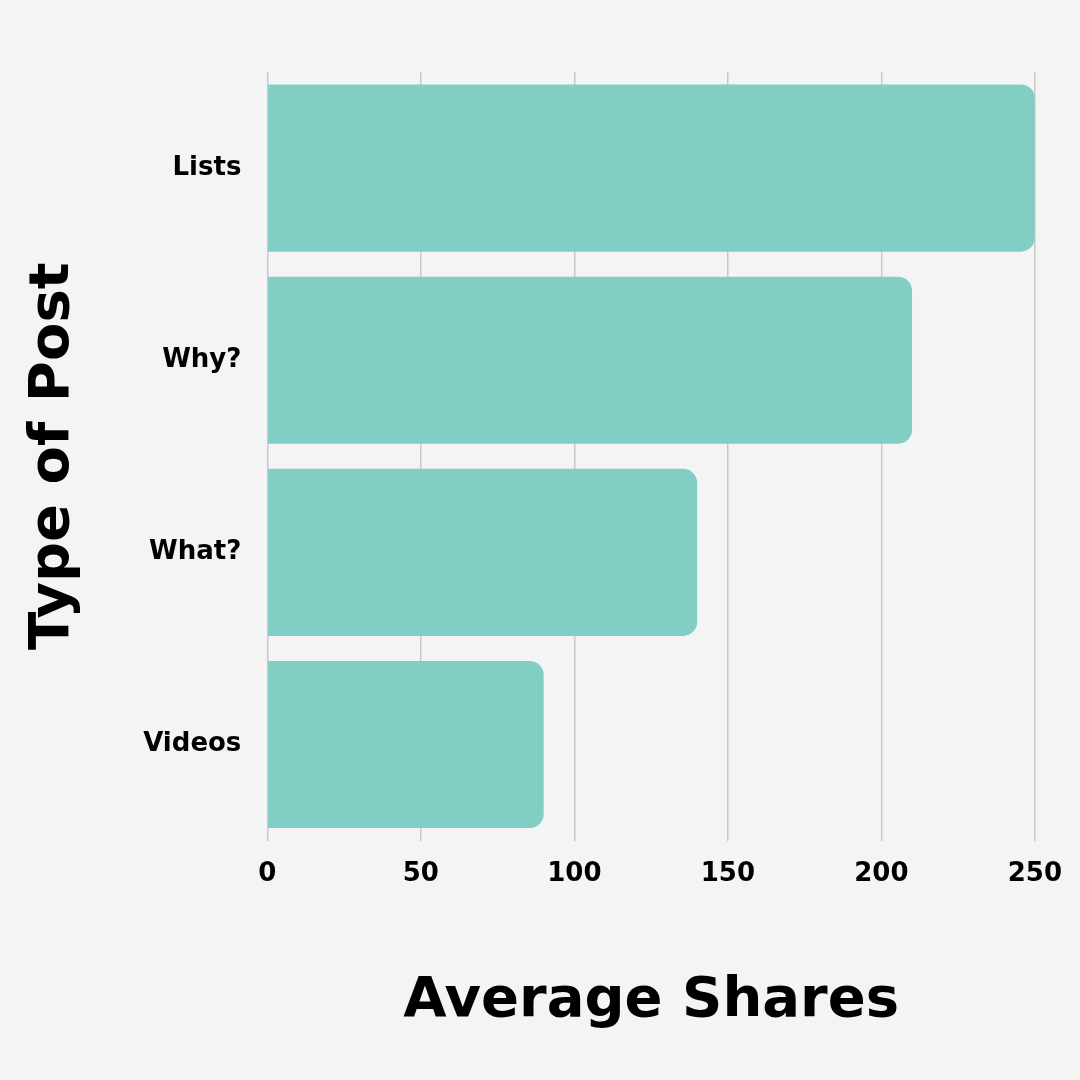 The image size is (1080, 1080). What do you see at coordinates (1034, 871) in the screenshot?
I see `x-tick-label: 250` at bounding box center [1034, 871].